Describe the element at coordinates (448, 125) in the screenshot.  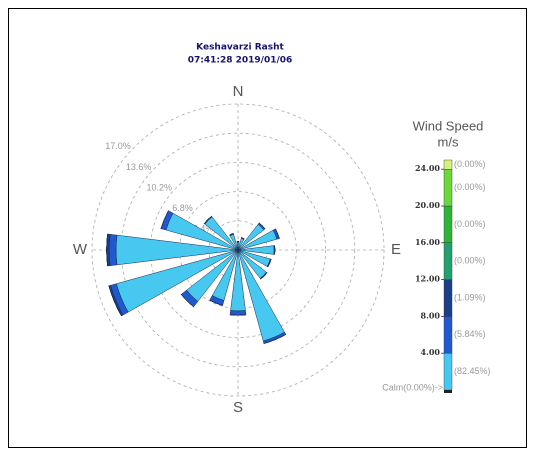
I see `legend-title: Wind Speed` at that location.